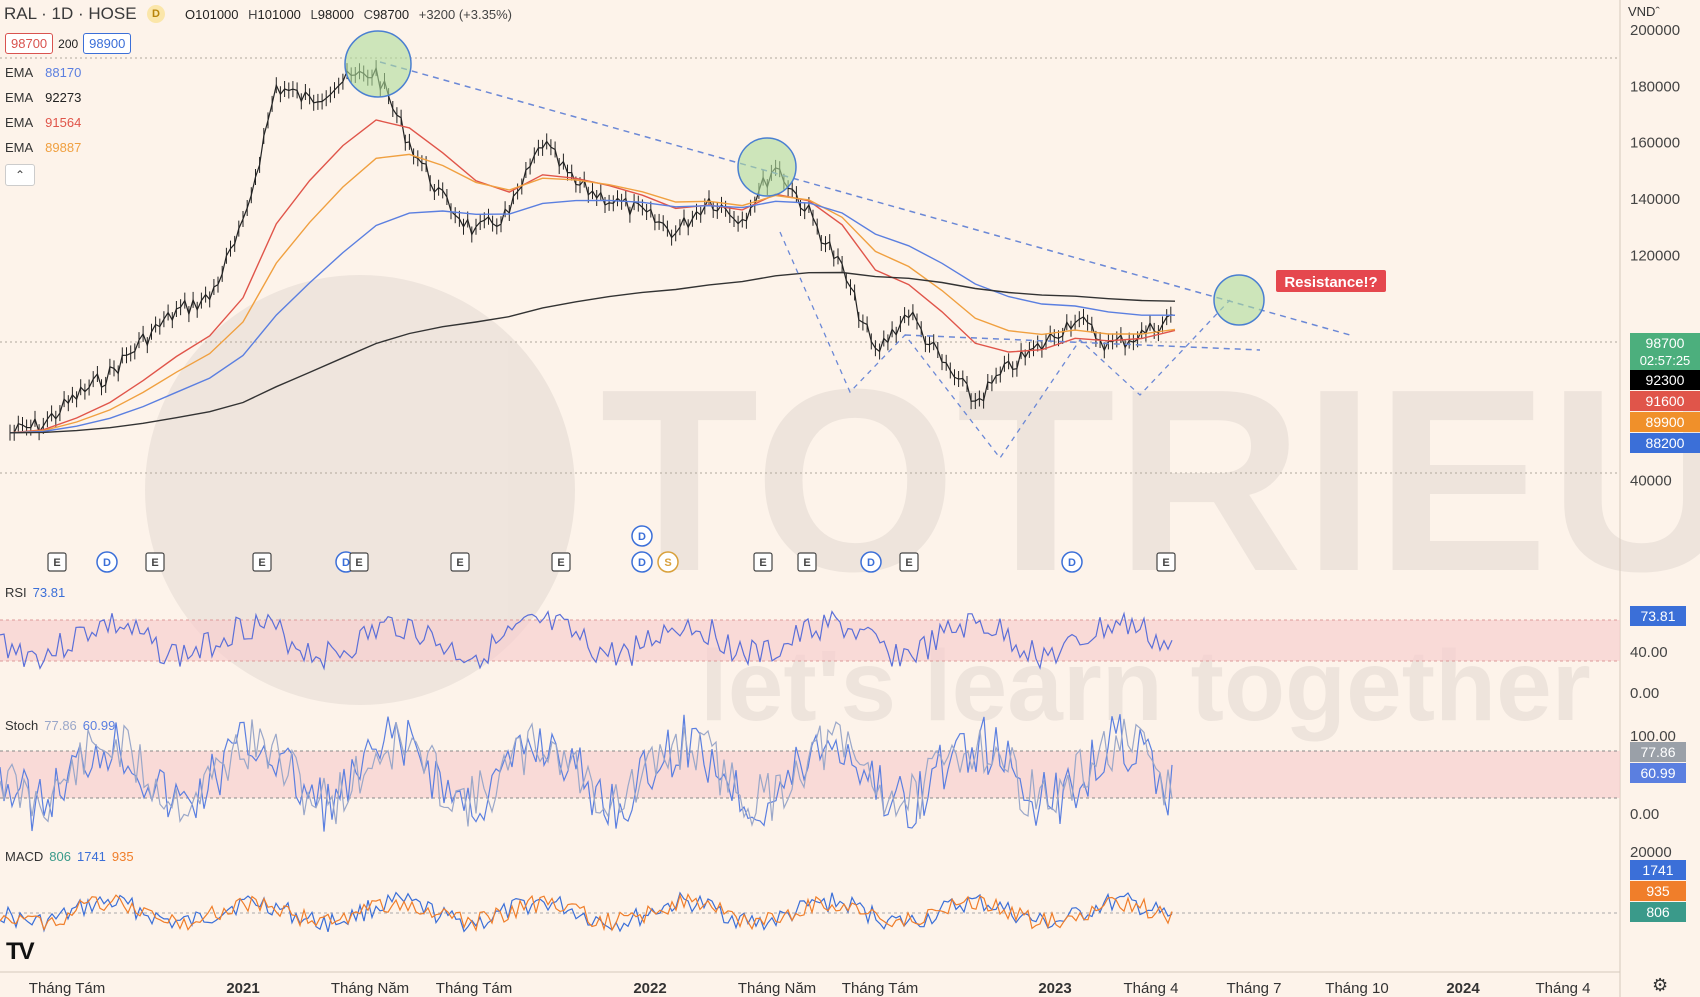  I want to click on stoch-k-line, so click(586, 773).